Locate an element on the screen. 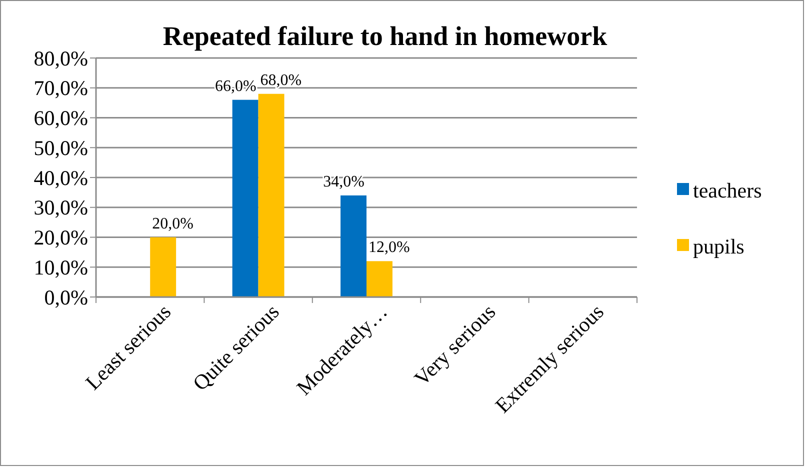 The image size is (808, 471). y-tick-label: 30,0% is located at coordinates (61, 208).